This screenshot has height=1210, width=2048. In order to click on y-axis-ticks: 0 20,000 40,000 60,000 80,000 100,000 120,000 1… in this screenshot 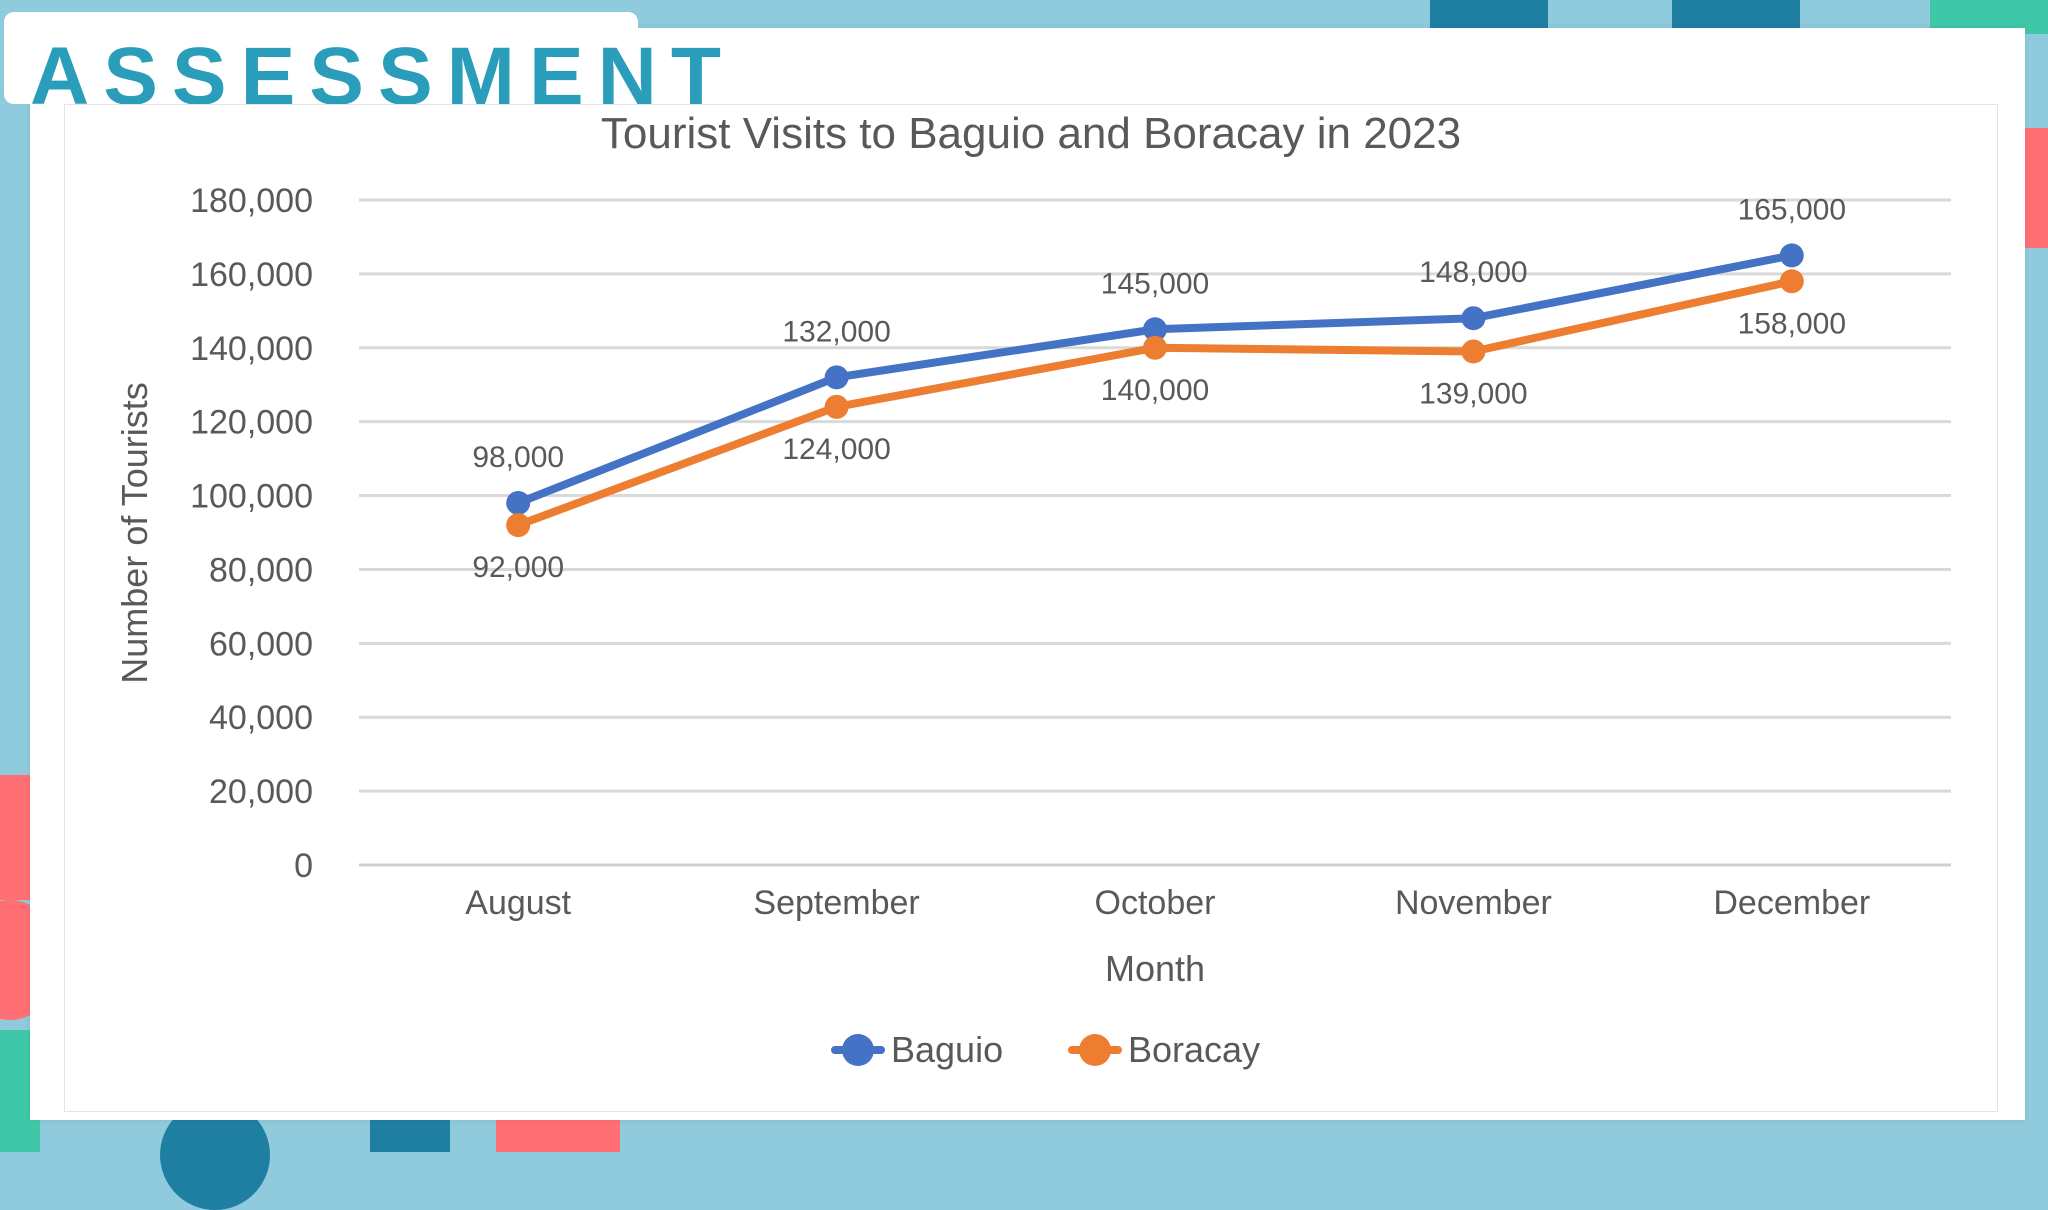, I will do `click(251, 533)`.